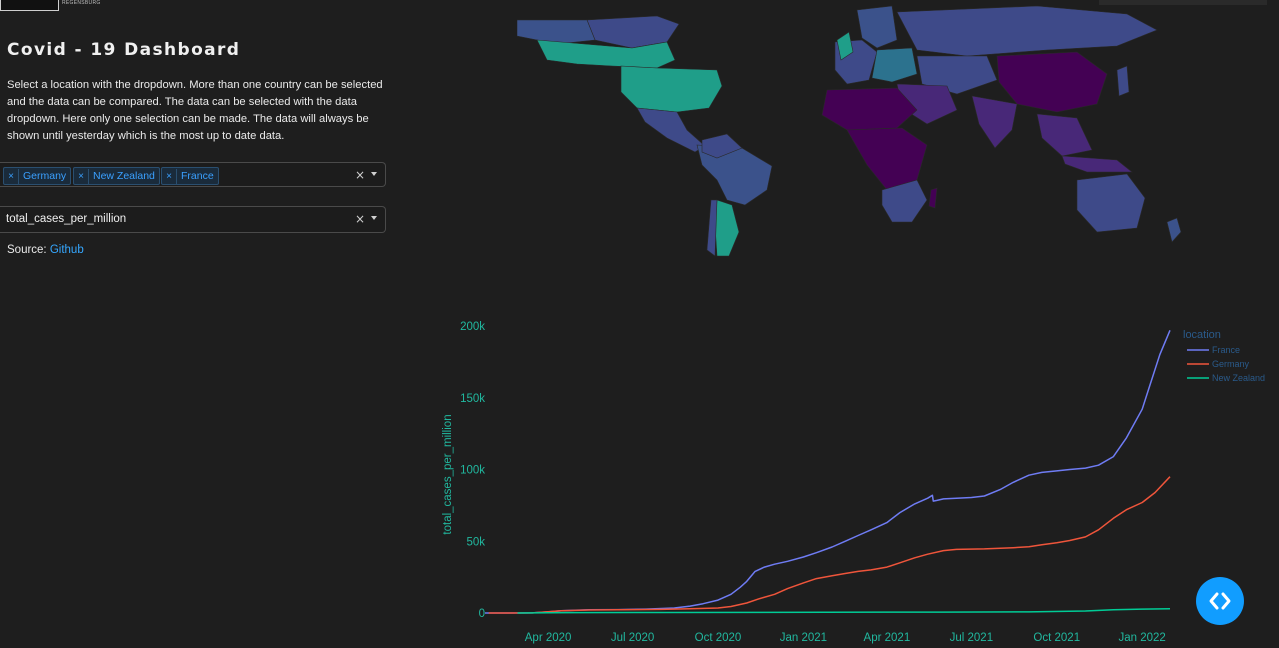 Image resolution: width=1279 pixels, height=648 pixels. Describe the element at coordinates (45, 176) in the screenshot. I see `chip-label: Germany` at that location.